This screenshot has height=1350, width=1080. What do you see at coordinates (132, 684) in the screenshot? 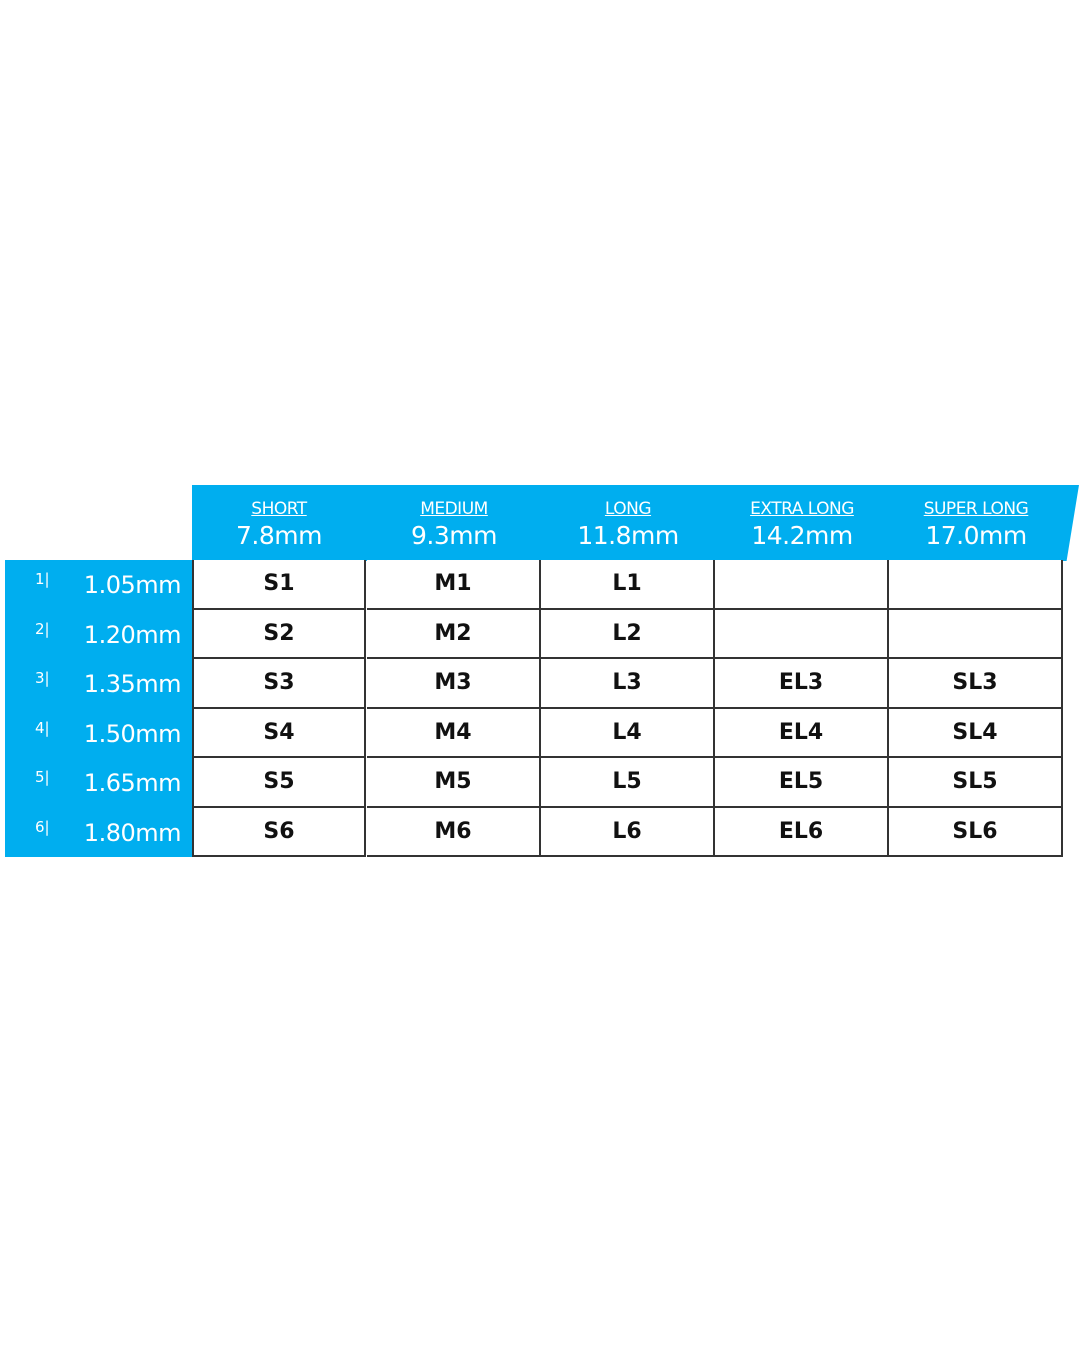
I see `row-thickness: 1.35mm` at bounding box center [132, 684].